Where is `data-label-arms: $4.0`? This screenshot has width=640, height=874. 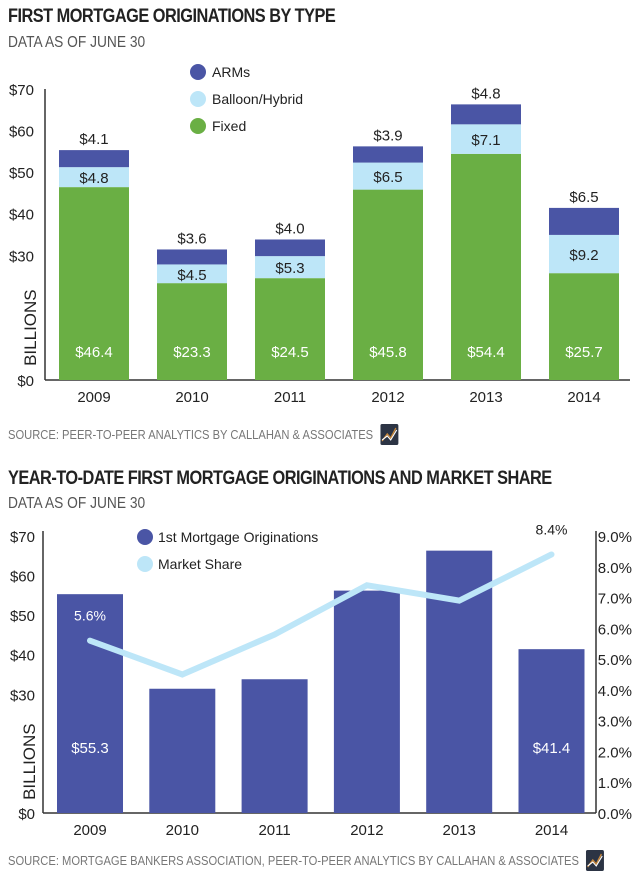
data-label-arms: $4.0 is located at coordinates (289, 228).